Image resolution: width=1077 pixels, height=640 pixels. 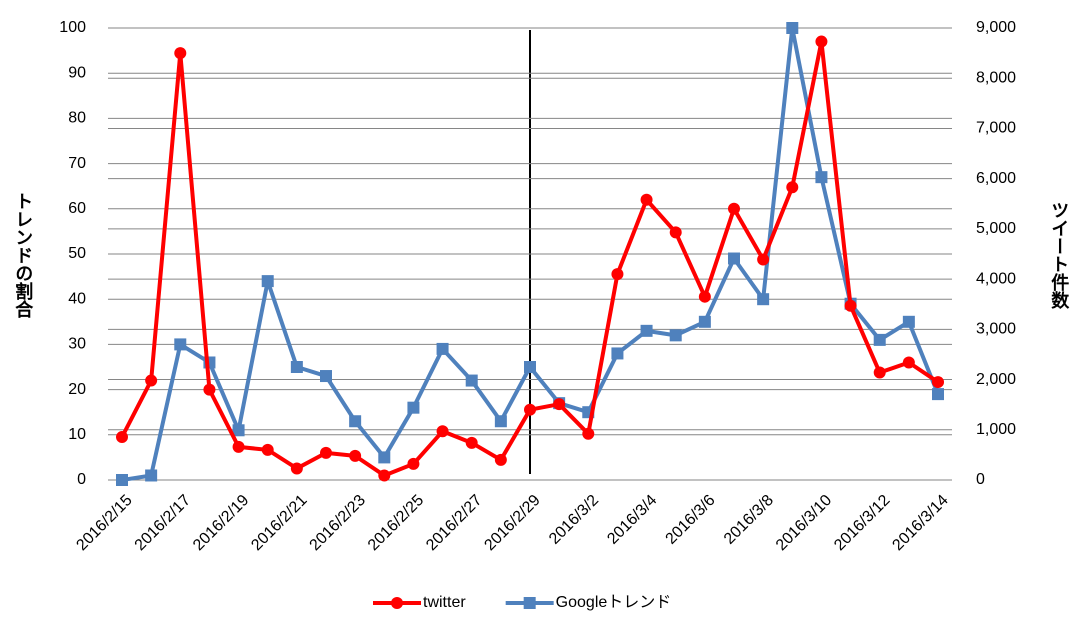 What do you see at coordinates (574, 520) in the screenshot?
I see `x-tick-label: 2016/3/2` at bounding box center [574, 520].